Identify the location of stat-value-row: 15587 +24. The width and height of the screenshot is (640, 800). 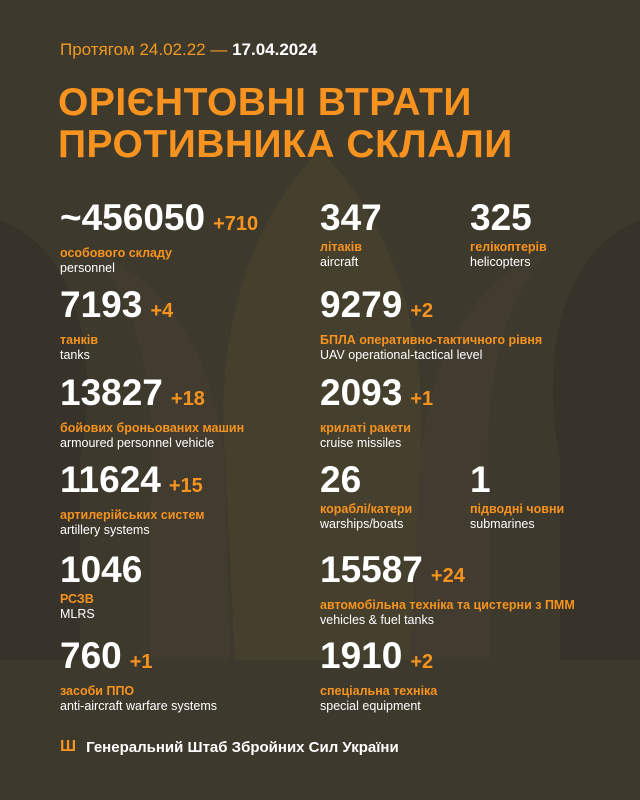
(447, 573).